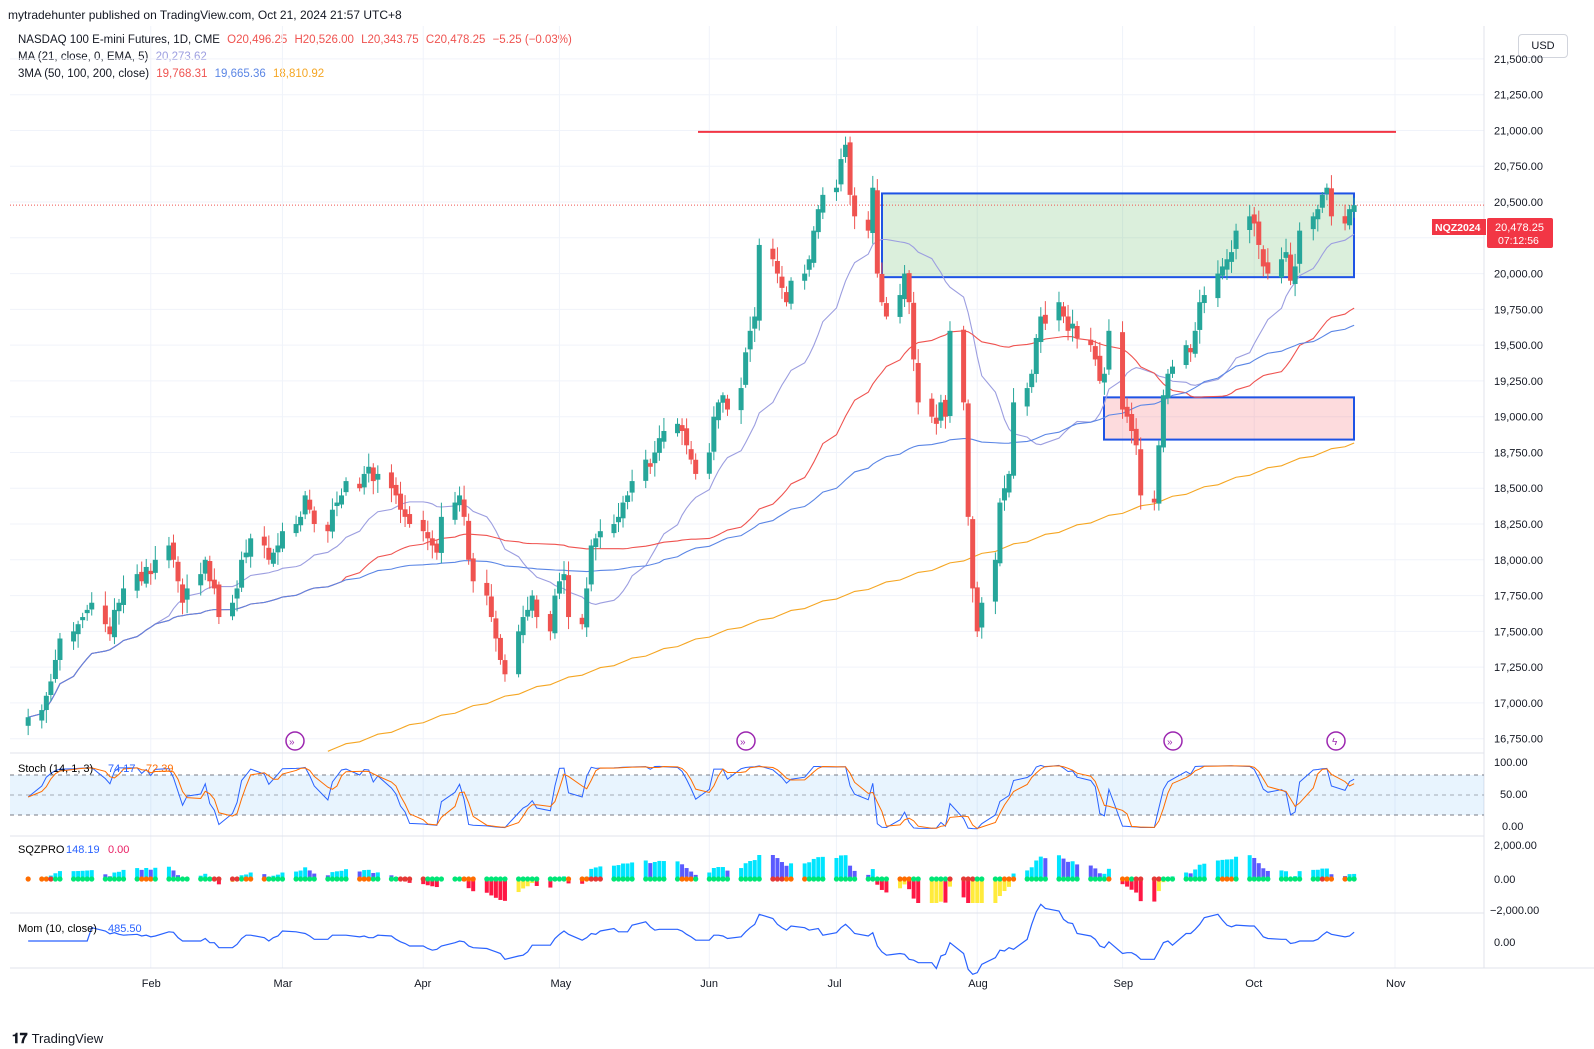 Image resolution: width=1594 pixels, height=1049 pixels. Describe the element at coordinates (1504, 880) in the screenshot. I see `sqzpro-tick: 0.00` at that location.